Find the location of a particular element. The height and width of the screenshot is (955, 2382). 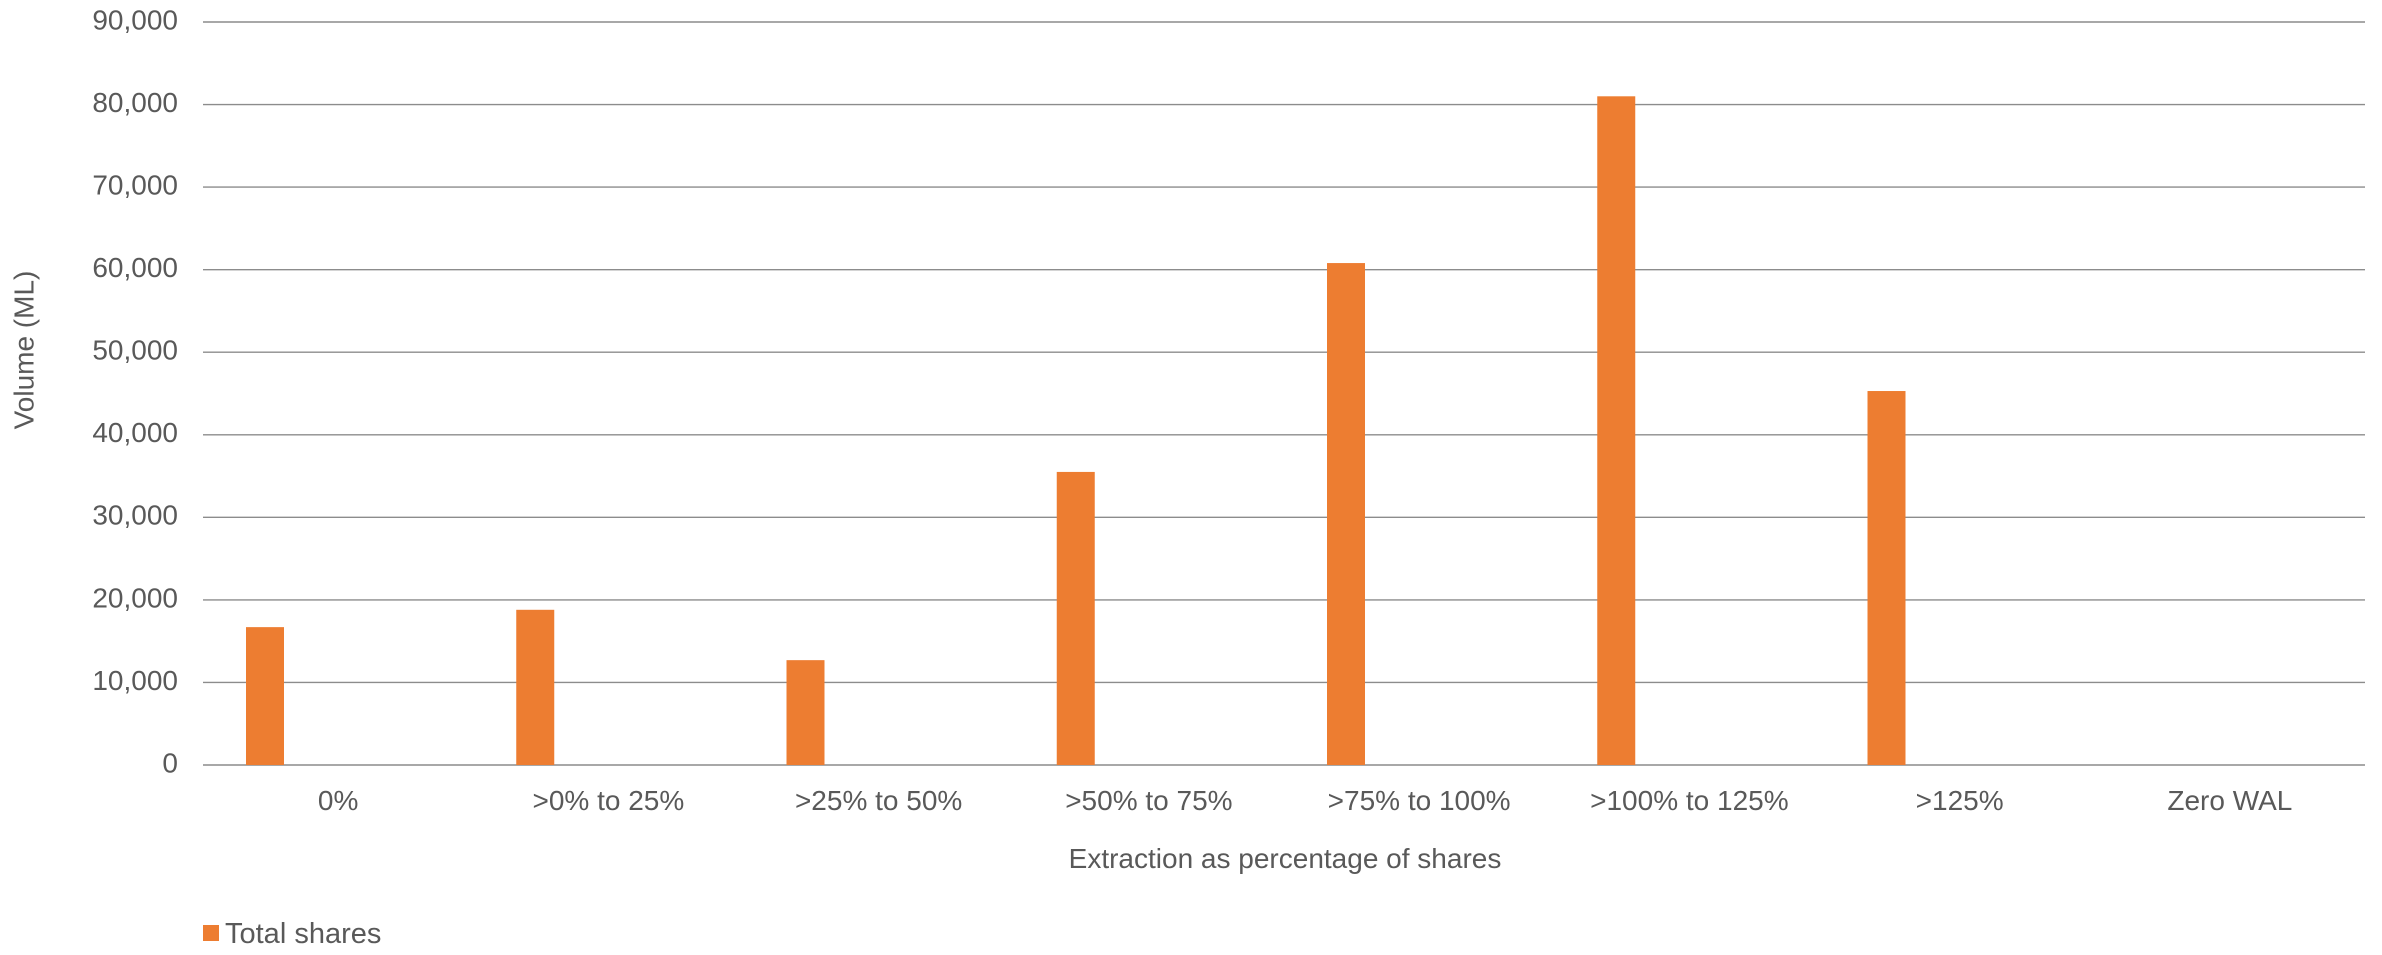

legend-swatch is located at coordinates (211, 933).